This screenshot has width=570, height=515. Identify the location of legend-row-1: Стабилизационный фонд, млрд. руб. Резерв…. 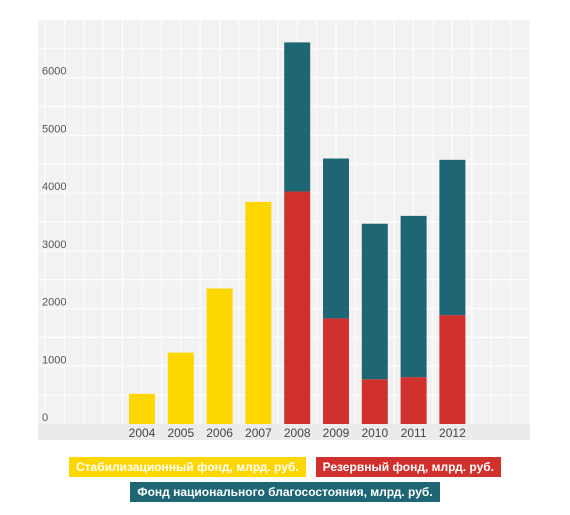
(285, 467).